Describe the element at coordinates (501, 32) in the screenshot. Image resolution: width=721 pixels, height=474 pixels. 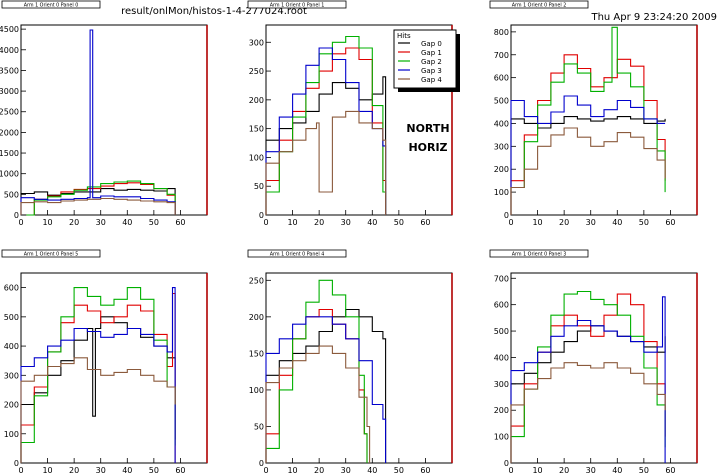
I see `y-tick-label: 800` at that location.